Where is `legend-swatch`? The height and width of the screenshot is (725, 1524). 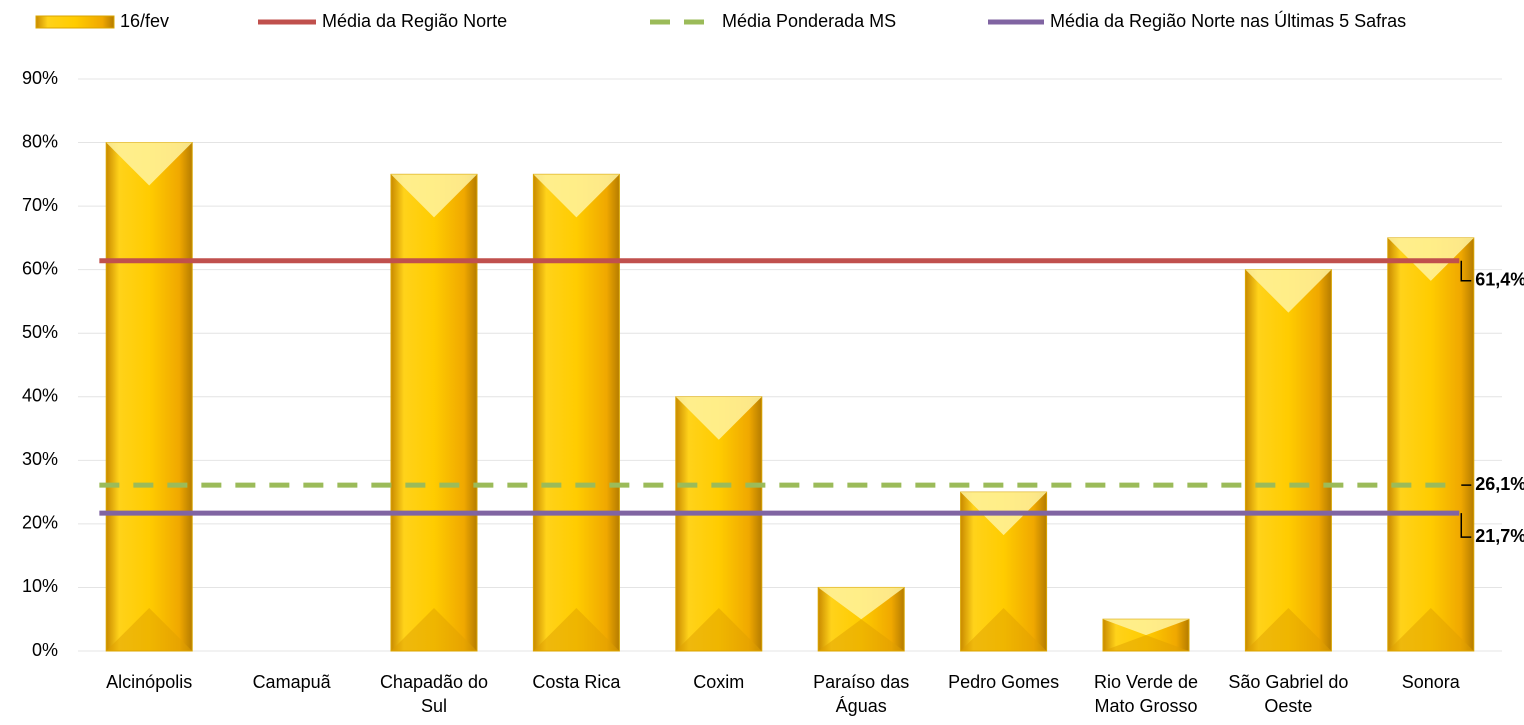
legend-swatch is located at coordinates (75, 22).